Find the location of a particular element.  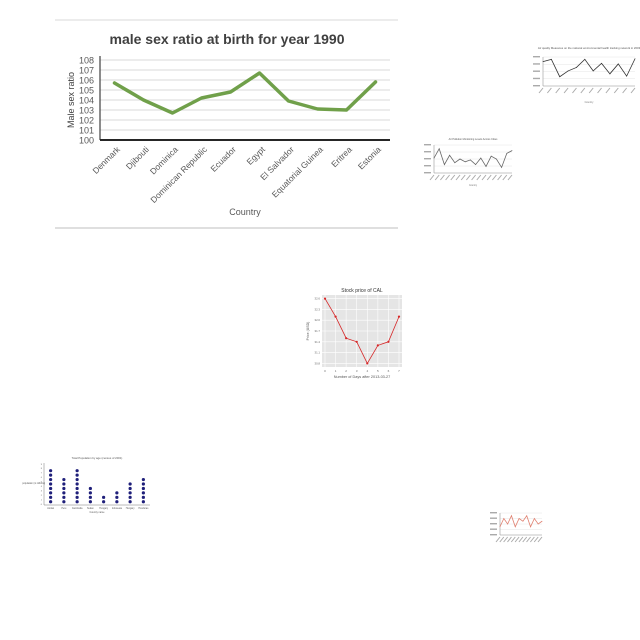

x-axis-label: Number of Days after 2013-03-27 is located at coordinates (362, 377).